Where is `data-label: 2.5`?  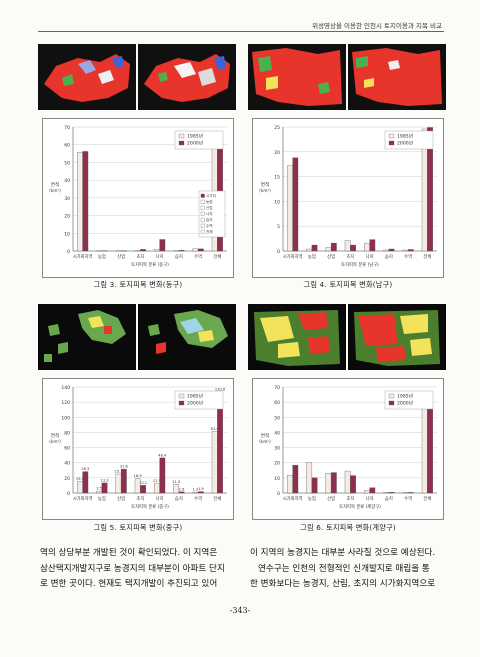 data-label: 2.5 is located at coordinates (99, 489).